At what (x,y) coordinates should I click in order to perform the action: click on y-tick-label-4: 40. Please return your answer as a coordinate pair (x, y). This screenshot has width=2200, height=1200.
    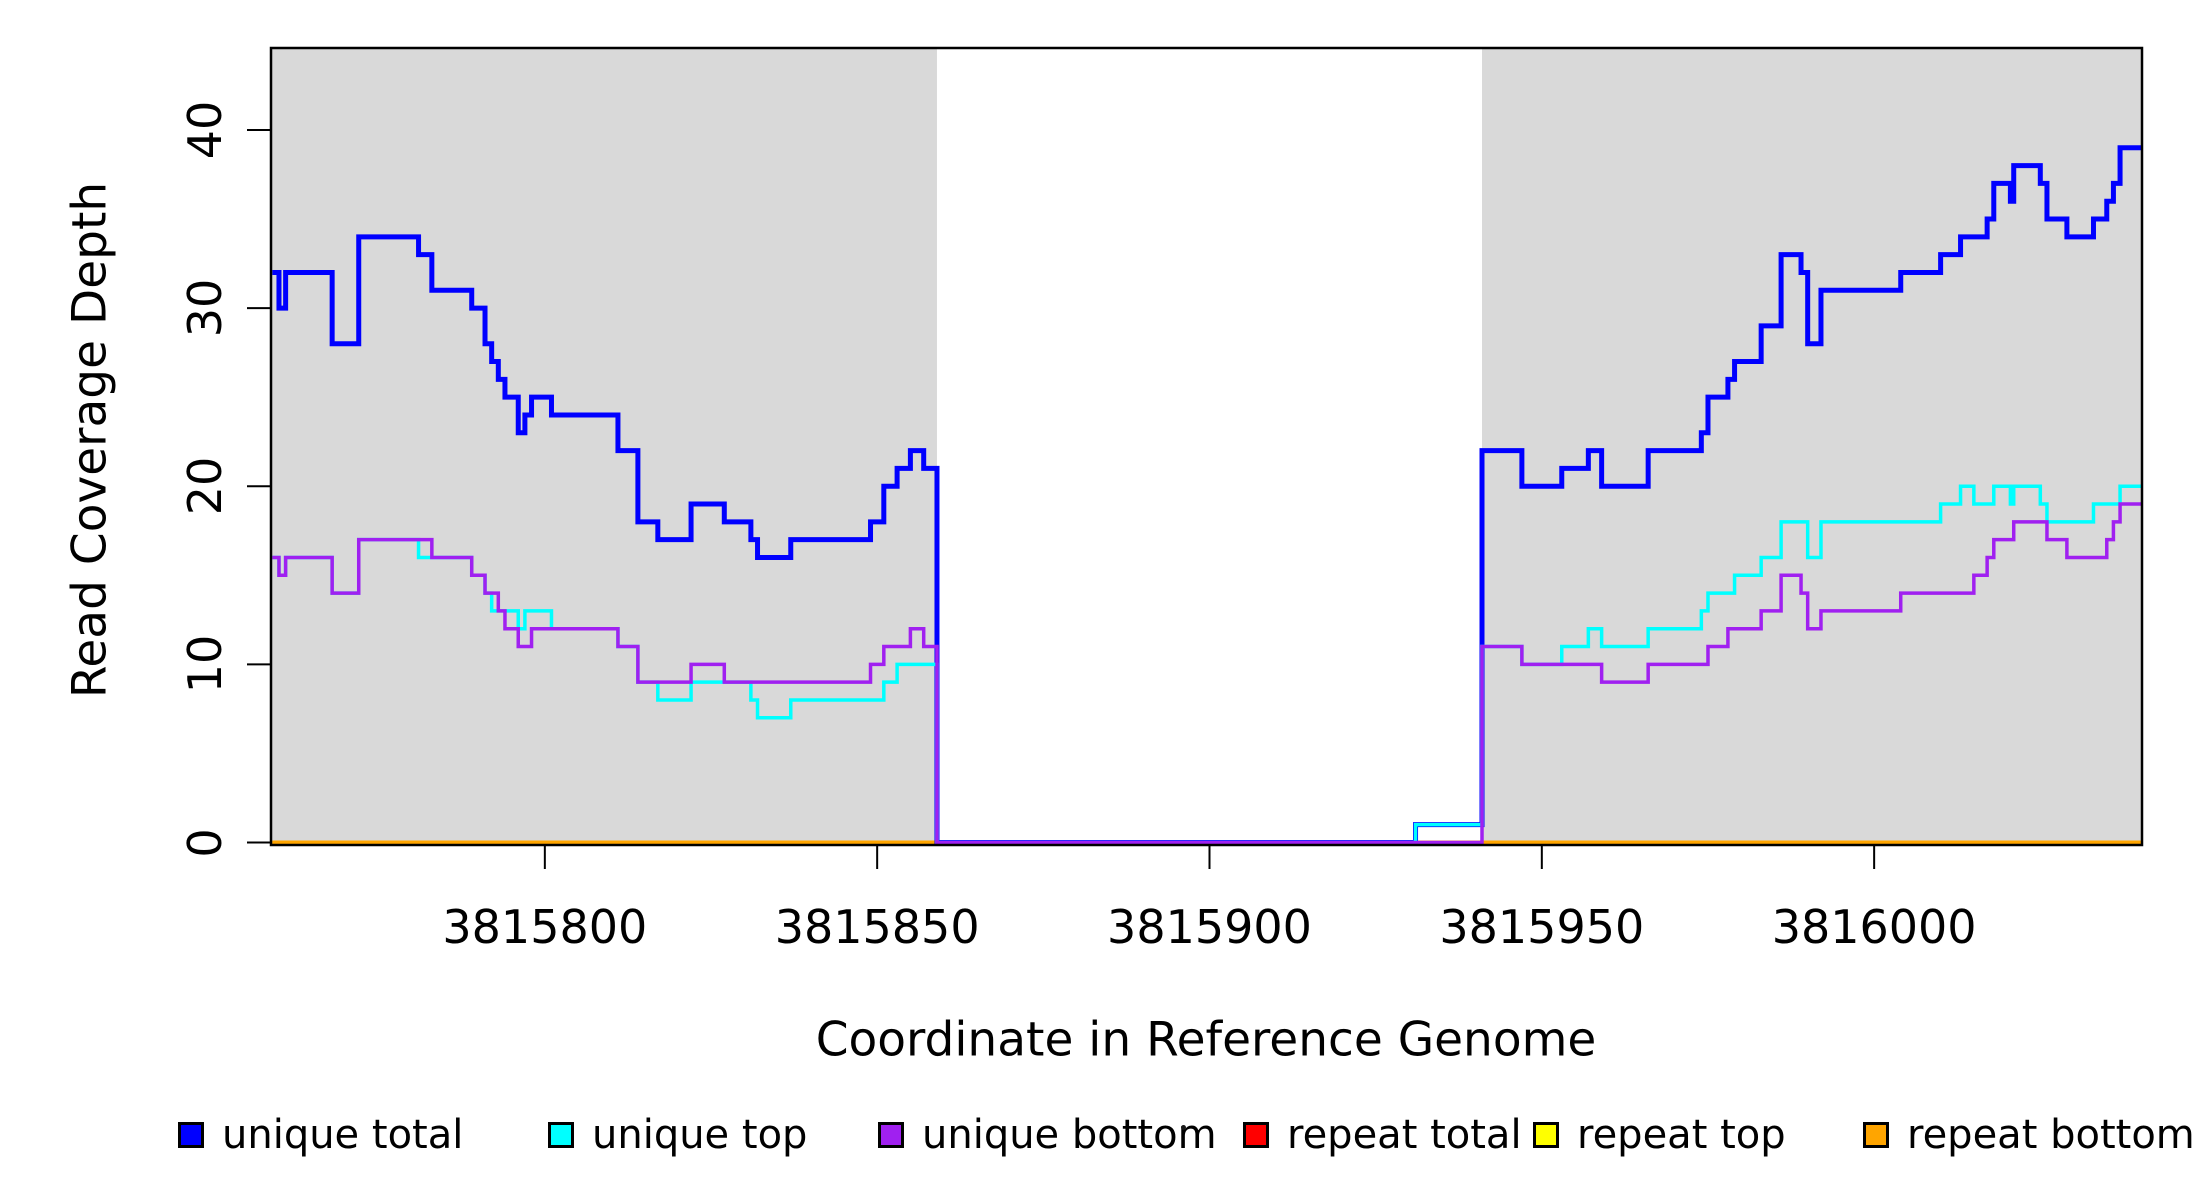
    Looking at the image, I should click on (205, 130).